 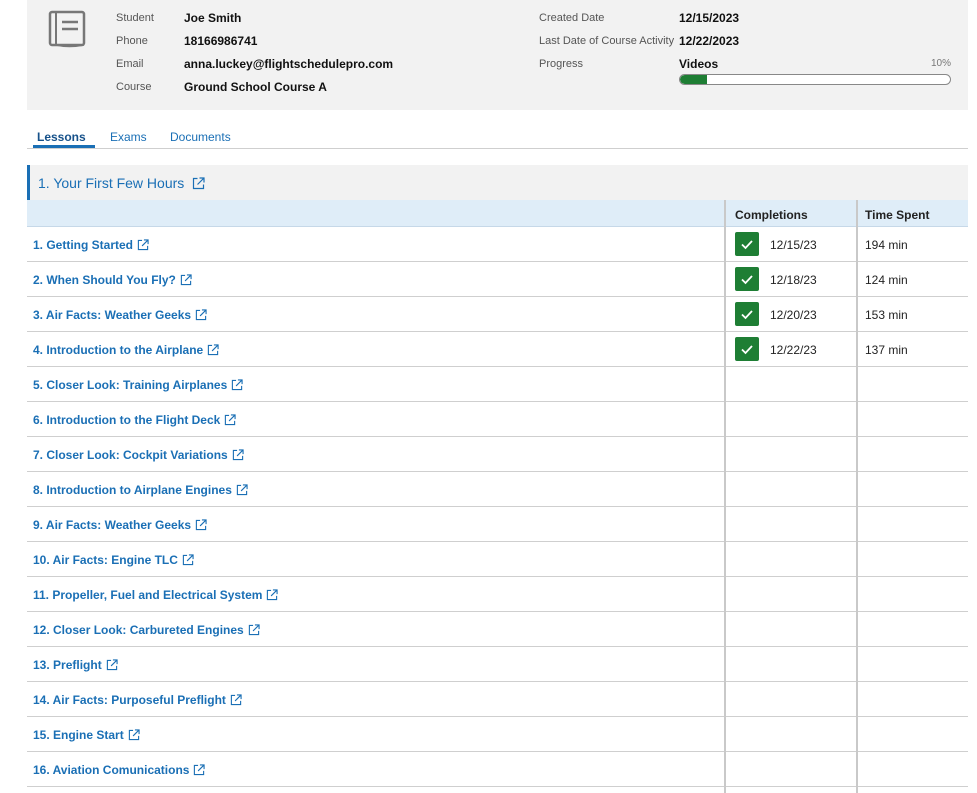 What do you see at coordinates (200, 137) in the screenshot?
I see `tab-documents: Documents` at bounding box center [200, 137].